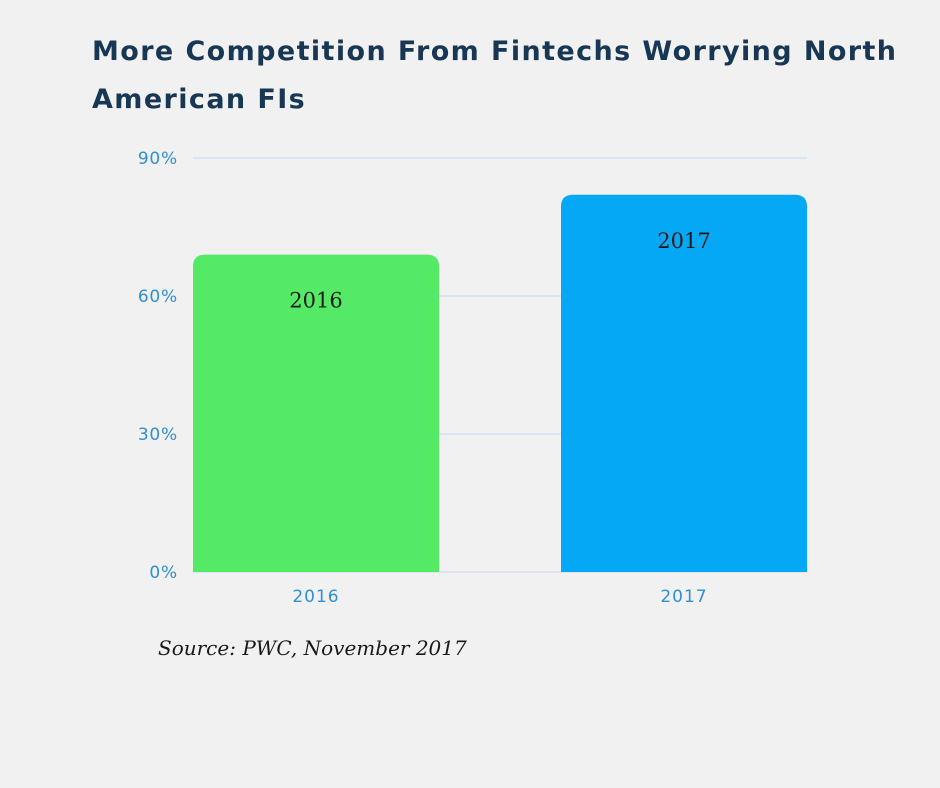  Describe the element at coordinates (683, 241) in the screenshot. I see `bar-label-2017: 2017` at that location.